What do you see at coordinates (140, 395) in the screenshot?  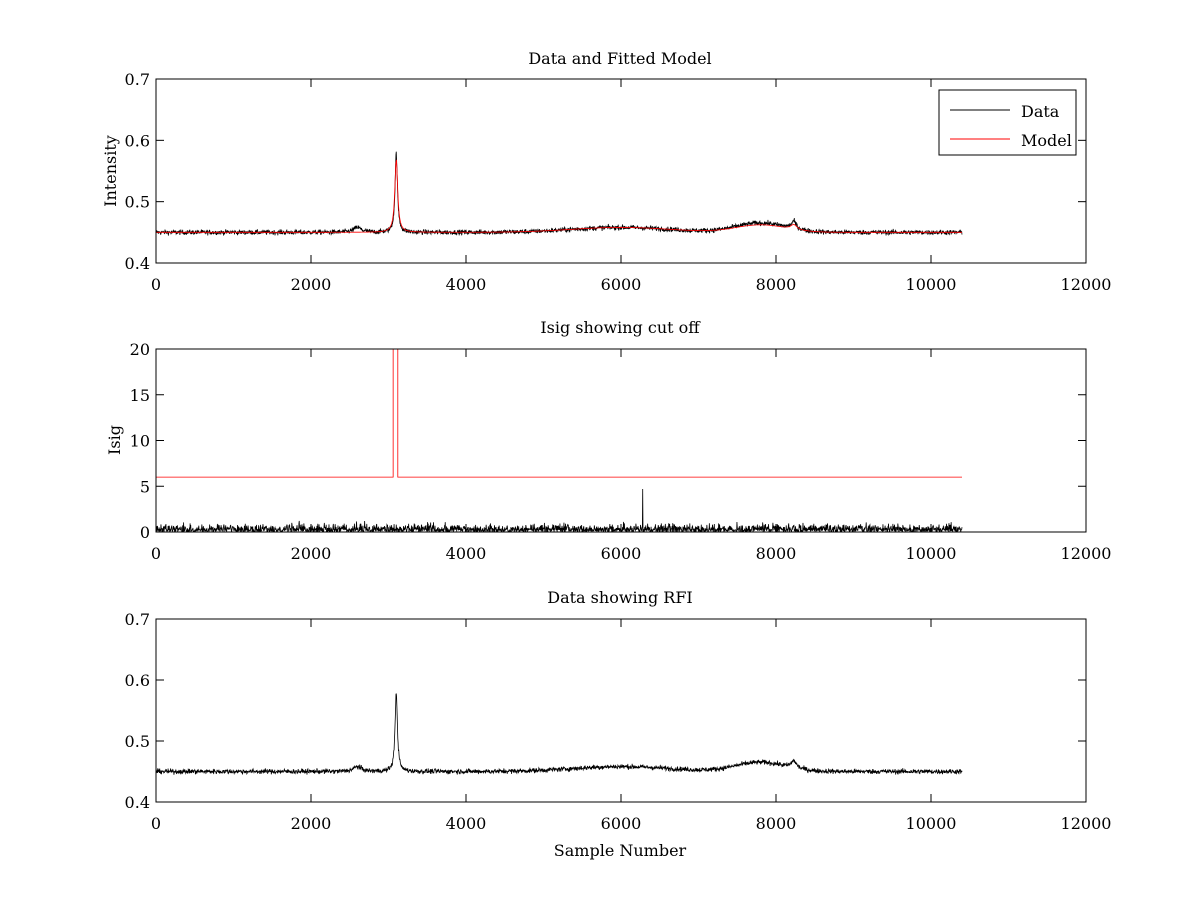 I see `y-tick-label: 15` at bounding box center [140, 395].